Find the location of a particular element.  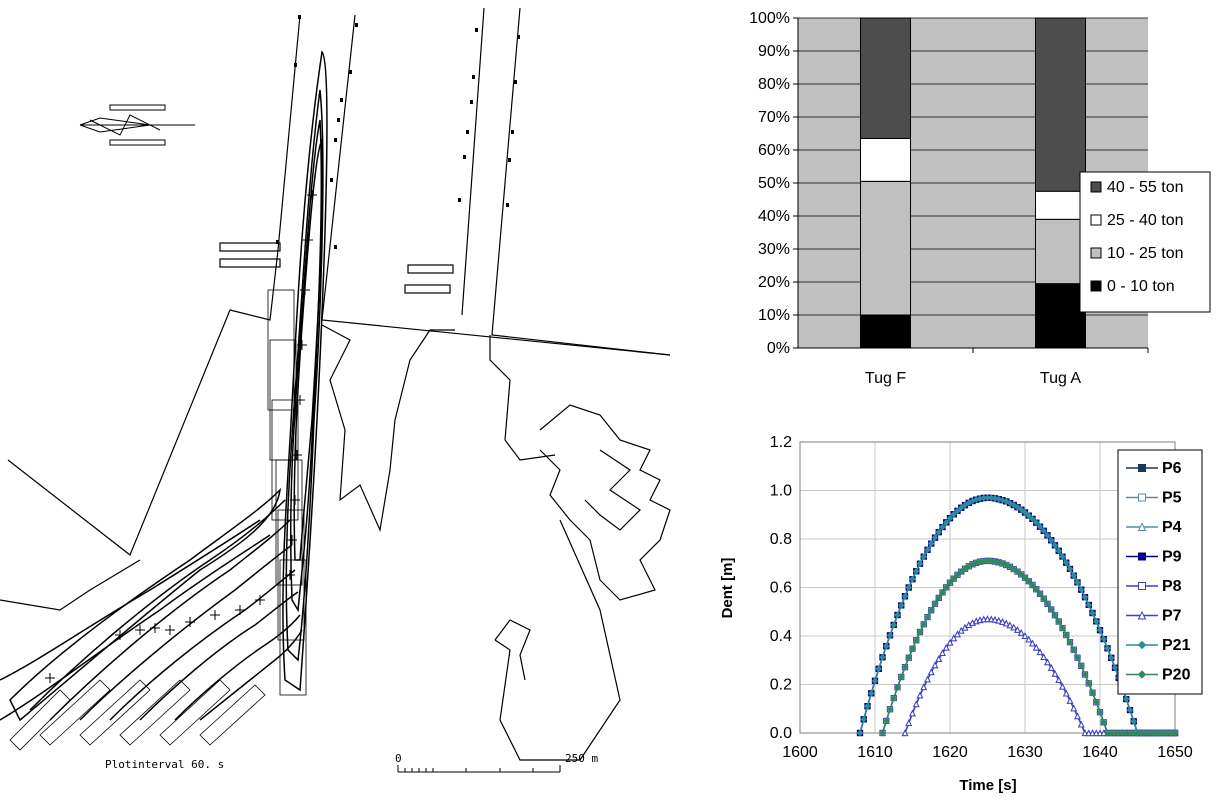

line-x-tick-label: 1600 is located at coordinates (800, 752).